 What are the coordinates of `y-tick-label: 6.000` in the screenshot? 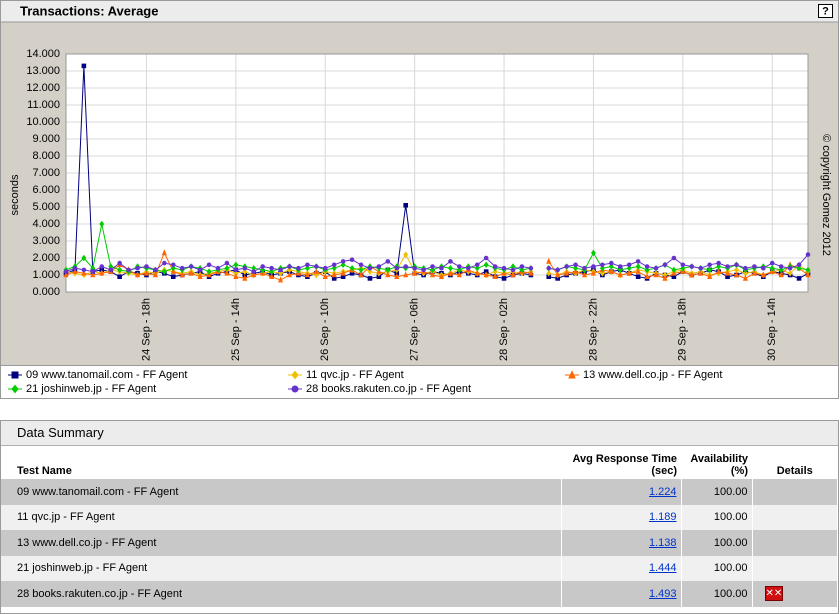 It's located at (46, 190).